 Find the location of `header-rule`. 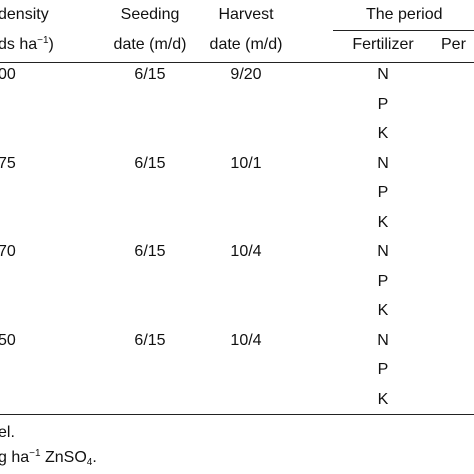

header-rule is located at coordinates (237, 62).